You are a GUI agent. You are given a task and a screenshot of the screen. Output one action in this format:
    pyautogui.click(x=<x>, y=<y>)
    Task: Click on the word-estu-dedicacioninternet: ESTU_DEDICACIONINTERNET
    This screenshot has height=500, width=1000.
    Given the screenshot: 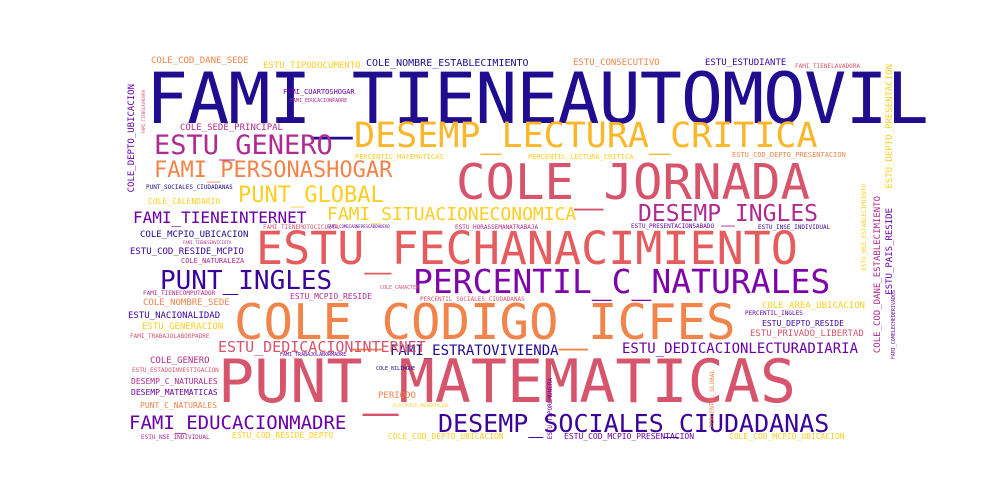 What is the action you would take?
    pyautogui.click(x=322, y=347)
    